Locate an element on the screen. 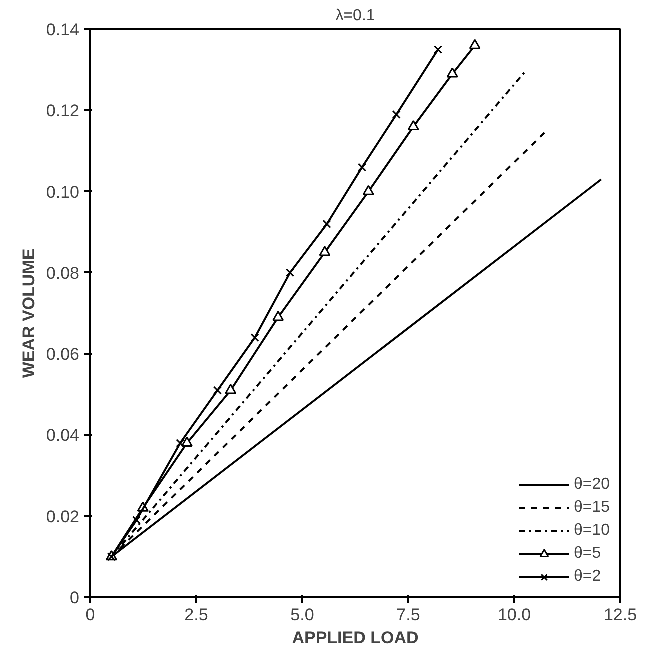 Image resolution: width=667 pixels, height=656 pixels. x-tick-label: 10.0 is located at coordinates (515, 615).